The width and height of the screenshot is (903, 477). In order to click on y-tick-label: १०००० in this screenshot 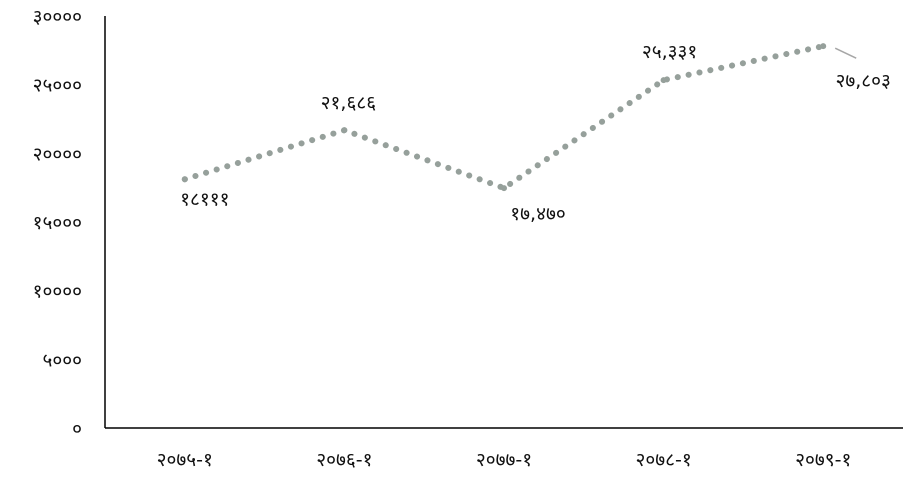, I will do `click(57, 292)`.